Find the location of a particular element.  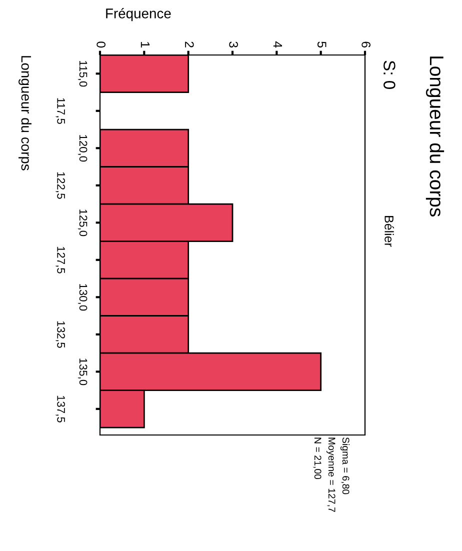

y-tick-label: 132,5 is located at coordinates (60, 334).